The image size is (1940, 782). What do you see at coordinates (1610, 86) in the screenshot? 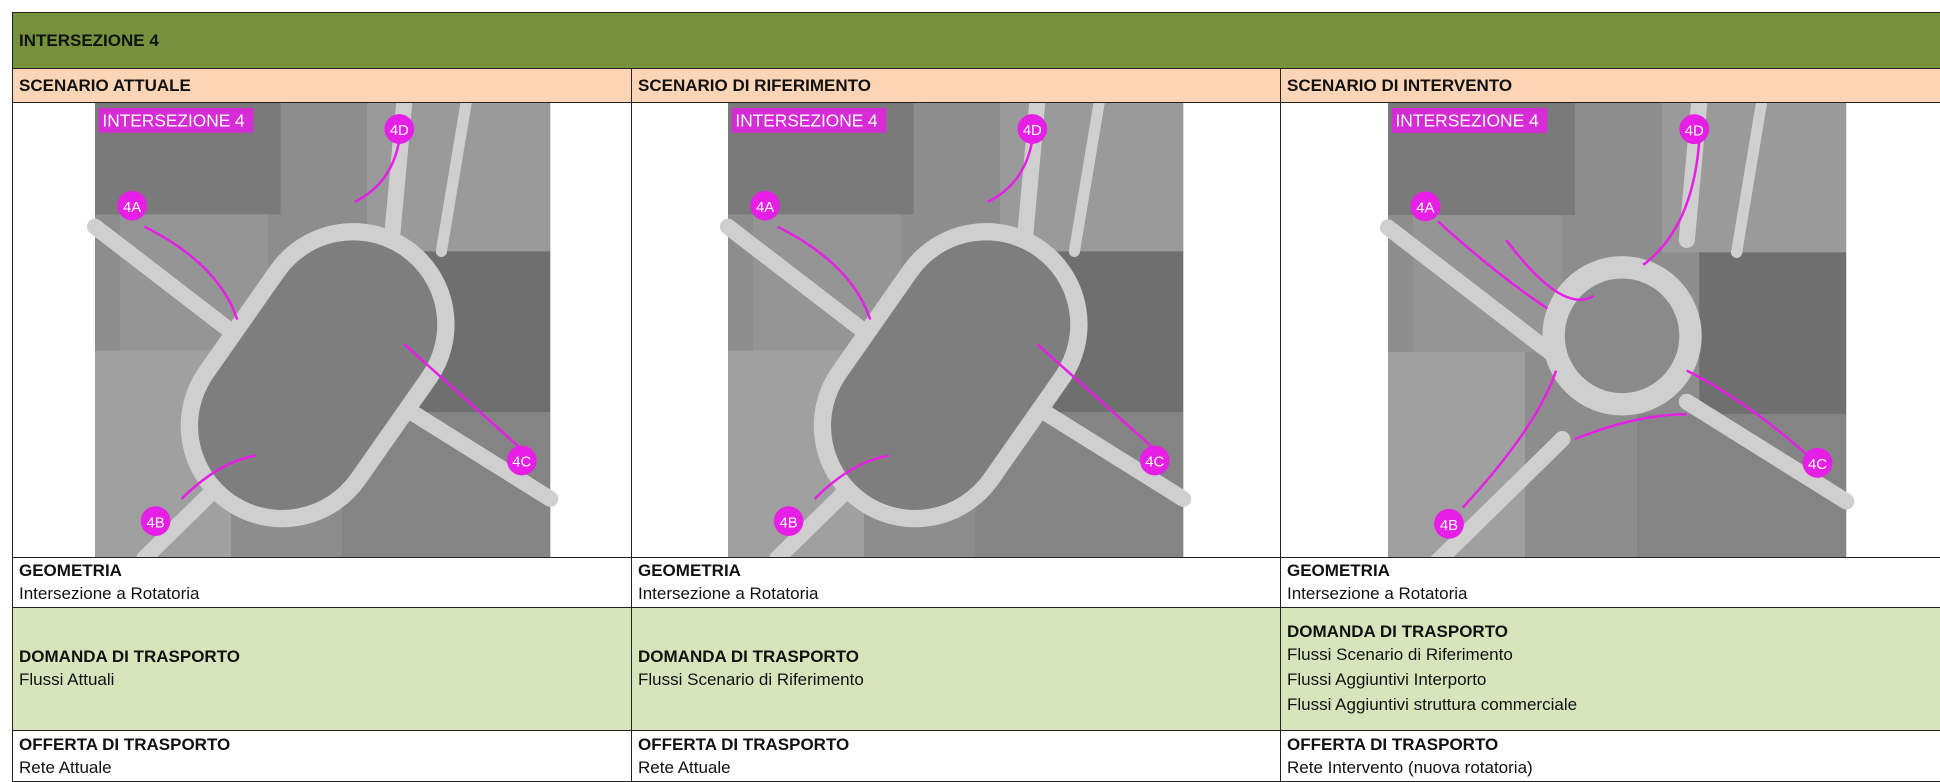
I see `scenario-title: SCENARIO DI INTERVENTO` at bounding box center [1610, 86].